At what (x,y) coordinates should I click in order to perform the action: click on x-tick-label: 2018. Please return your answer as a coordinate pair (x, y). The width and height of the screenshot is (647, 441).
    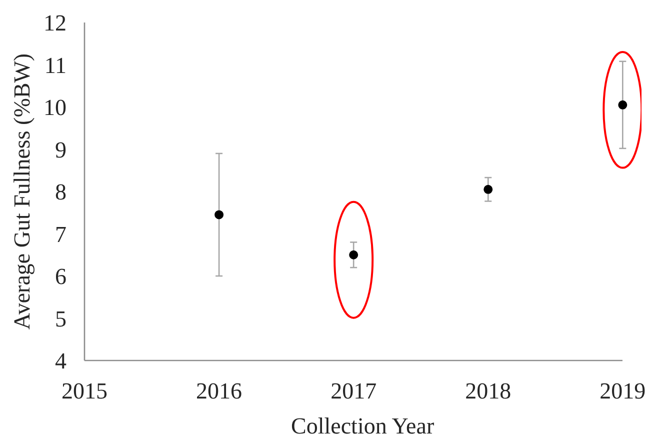
    Looking at the image, I should click on (488, 391).